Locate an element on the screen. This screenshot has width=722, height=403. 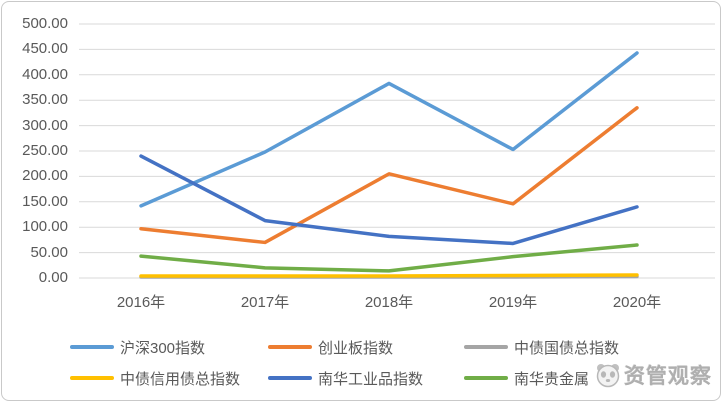
legend-label: 中债信用债总指数 is located at coordinates (180, 379).